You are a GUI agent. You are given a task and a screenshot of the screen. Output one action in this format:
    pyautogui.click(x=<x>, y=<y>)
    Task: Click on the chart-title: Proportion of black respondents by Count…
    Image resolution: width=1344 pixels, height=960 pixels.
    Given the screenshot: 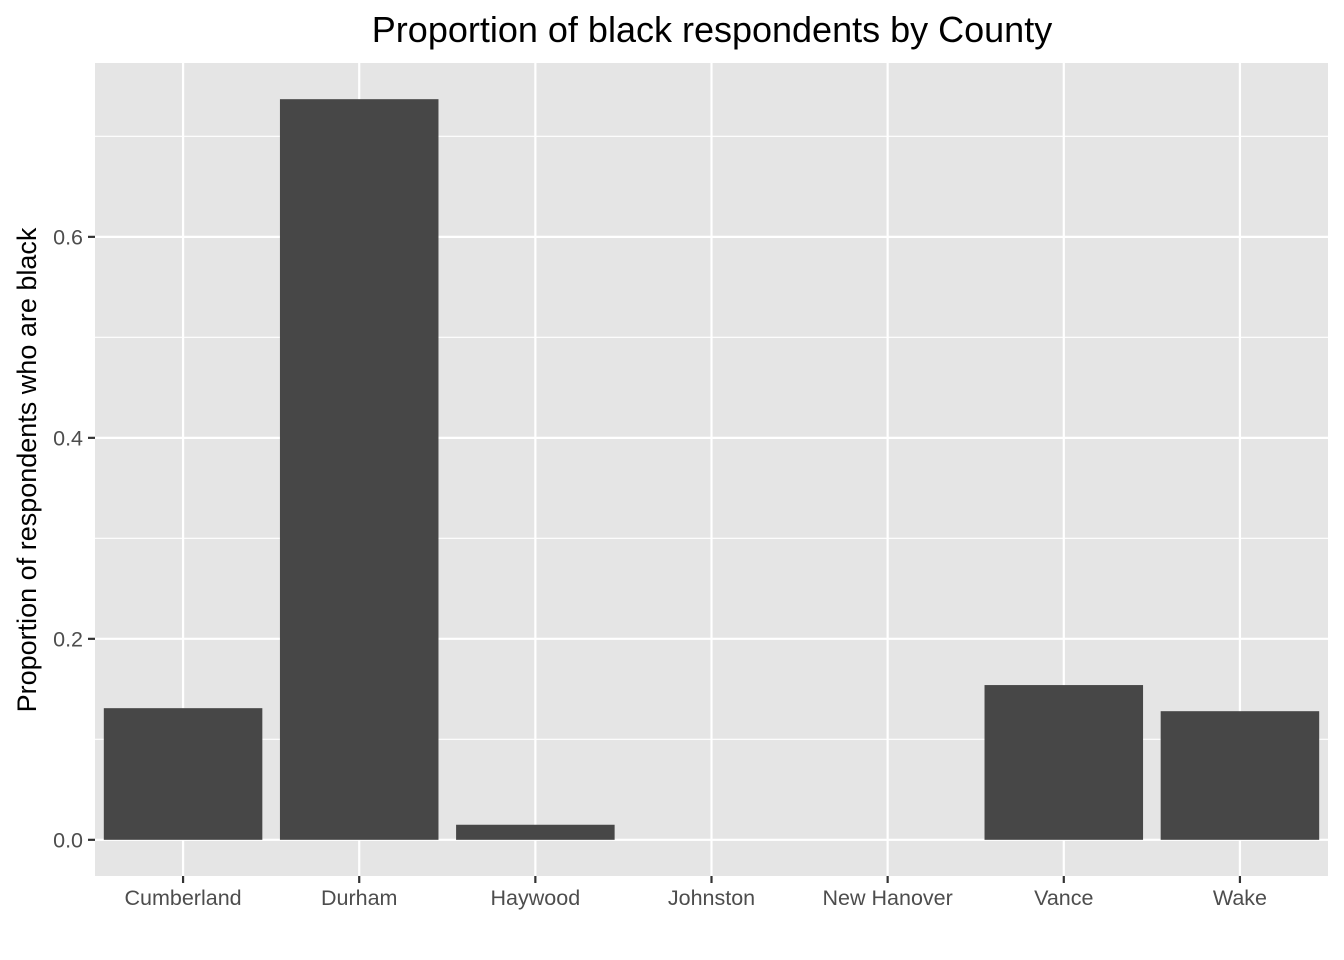 What is the action you would take?
    pyautogui.click(x=712, y=29)
    